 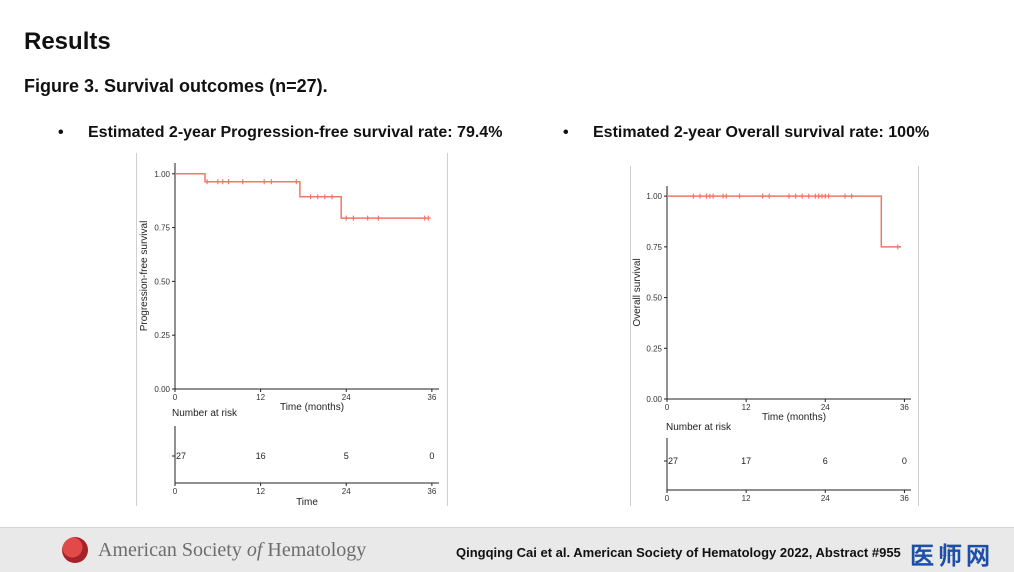 What do you see at coordinates (346, 456) in the screenshot?
I see `risk-count: 5` at bounding box center [346, 456].